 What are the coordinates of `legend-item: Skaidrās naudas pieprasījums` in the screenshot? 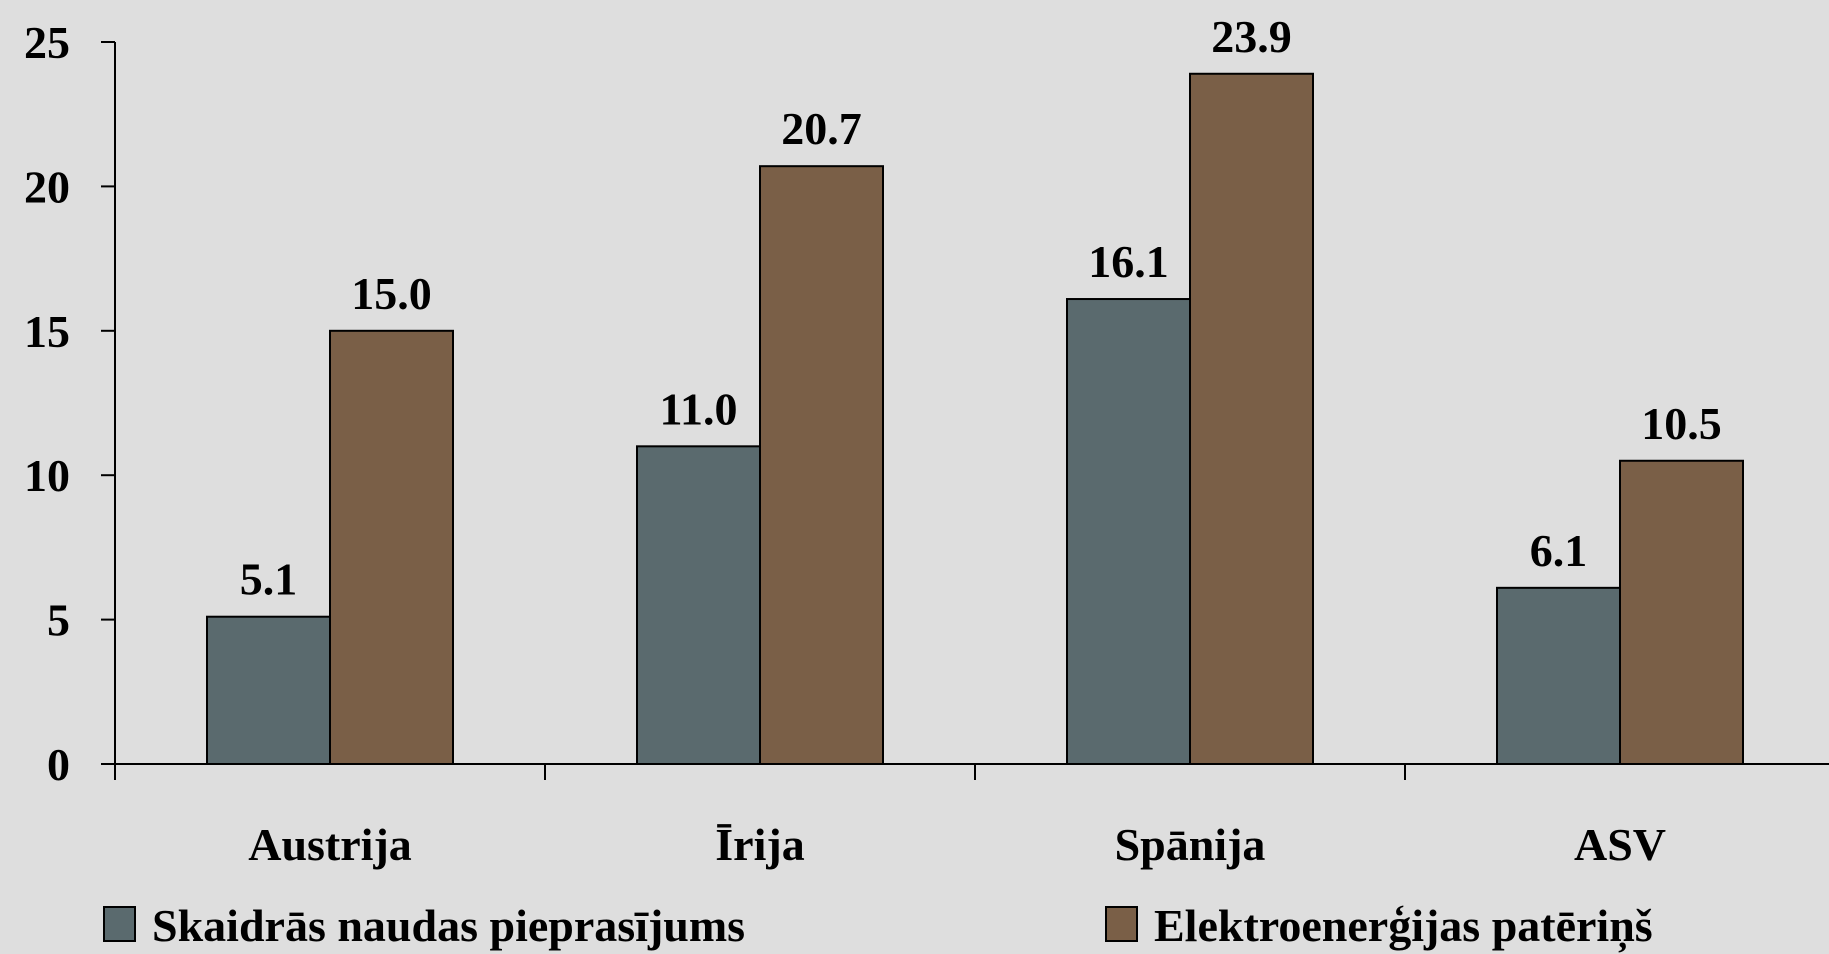 It's located at (424, 925).